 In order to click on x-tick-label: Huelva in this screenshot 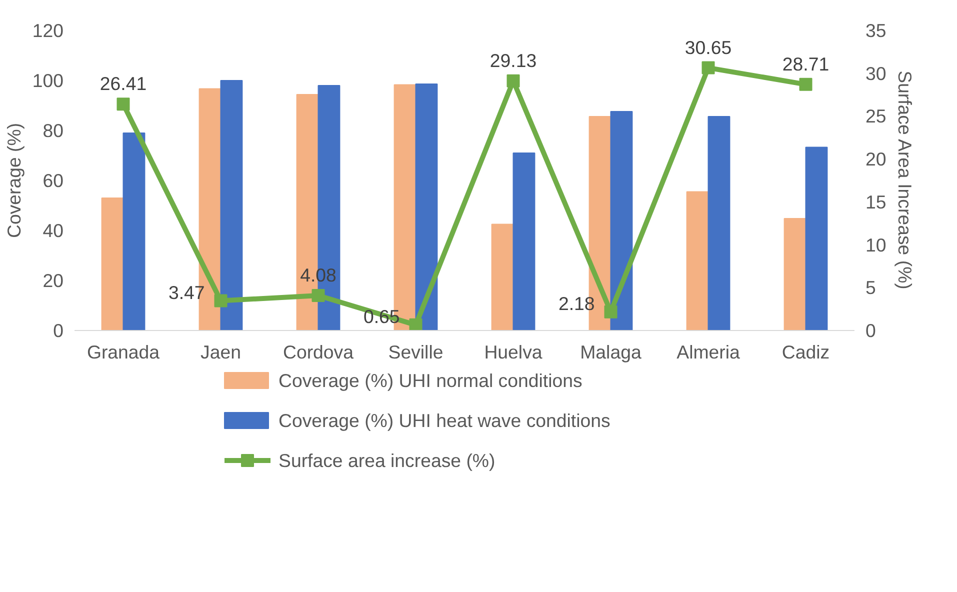, I will do `click(513, 352)`.